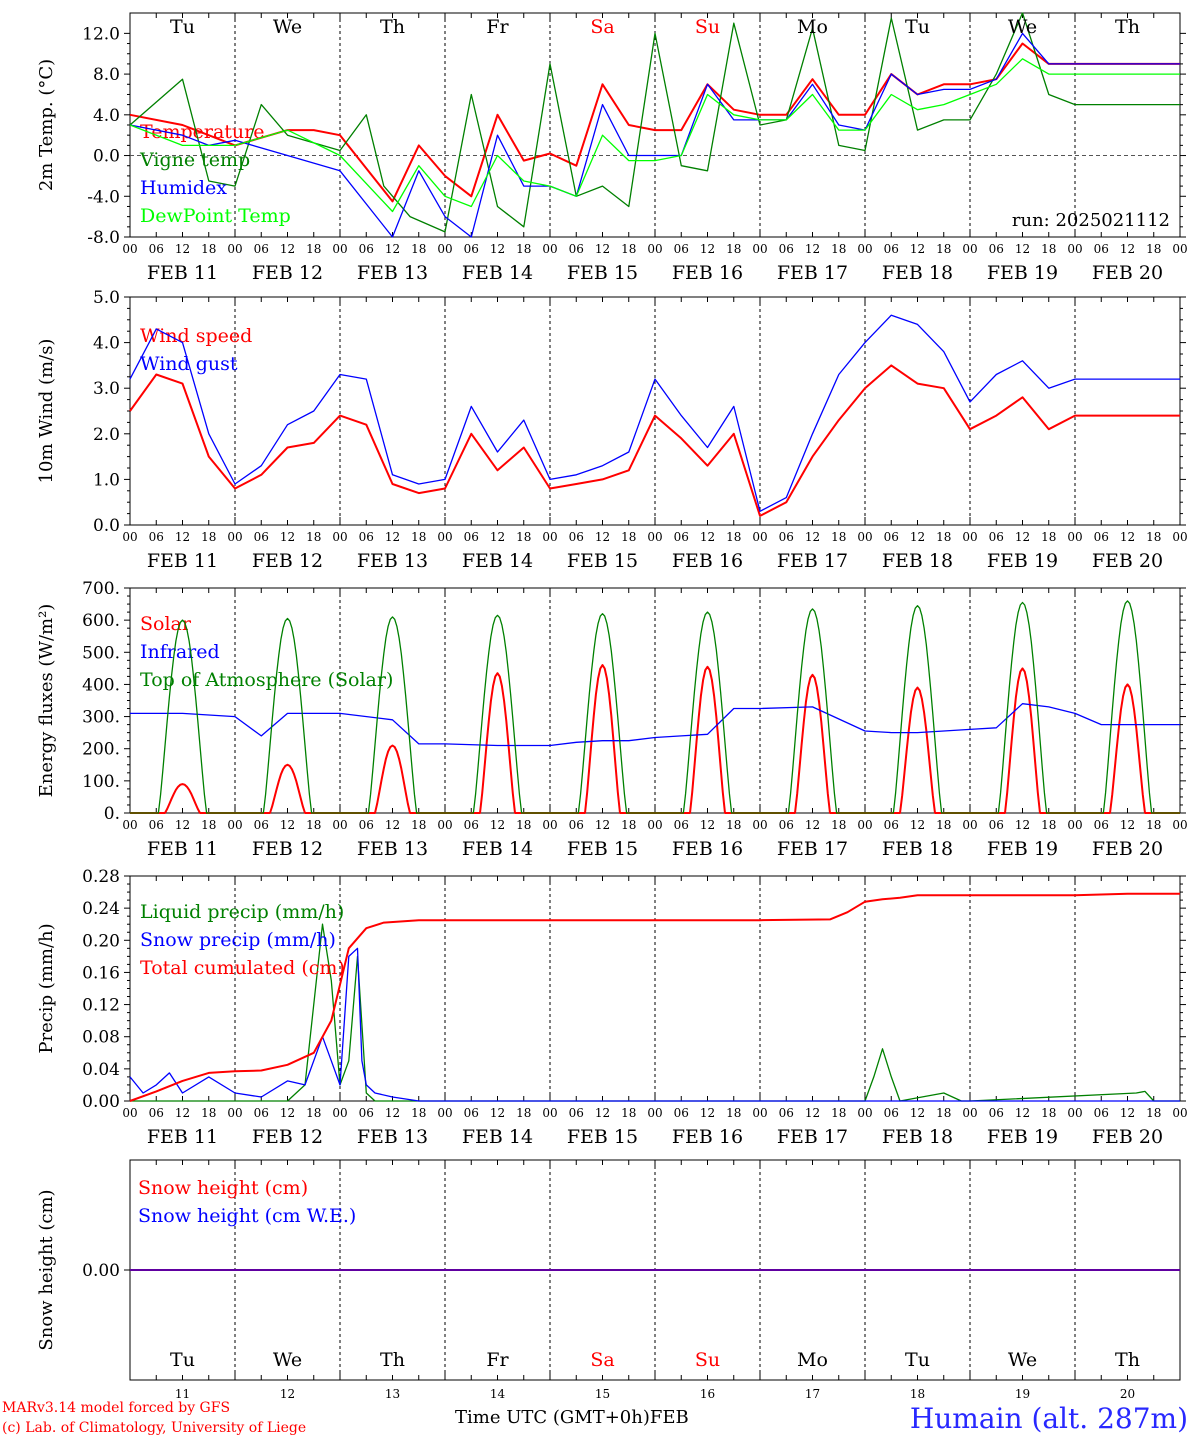 Image resolution: width=1194 pixels, height=1440 pixels. Describe the element at coordinates (106, 298) in the screenshot. I see `panel-2-ytick-label: 5.0` at that location.